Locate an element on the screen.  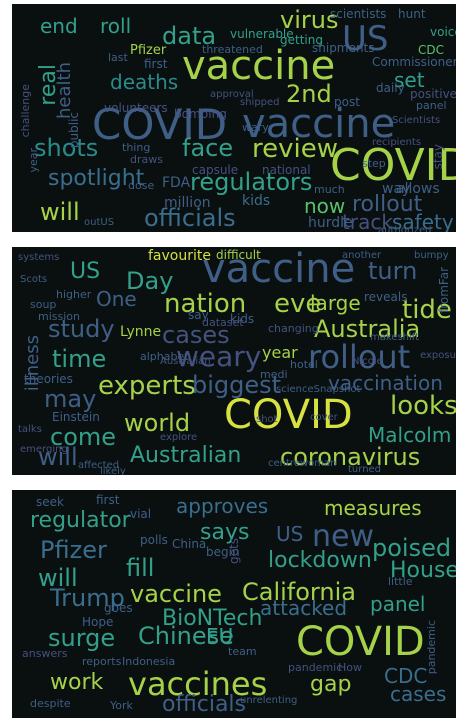
cloud-word: China is located at coordinates (189, 544).